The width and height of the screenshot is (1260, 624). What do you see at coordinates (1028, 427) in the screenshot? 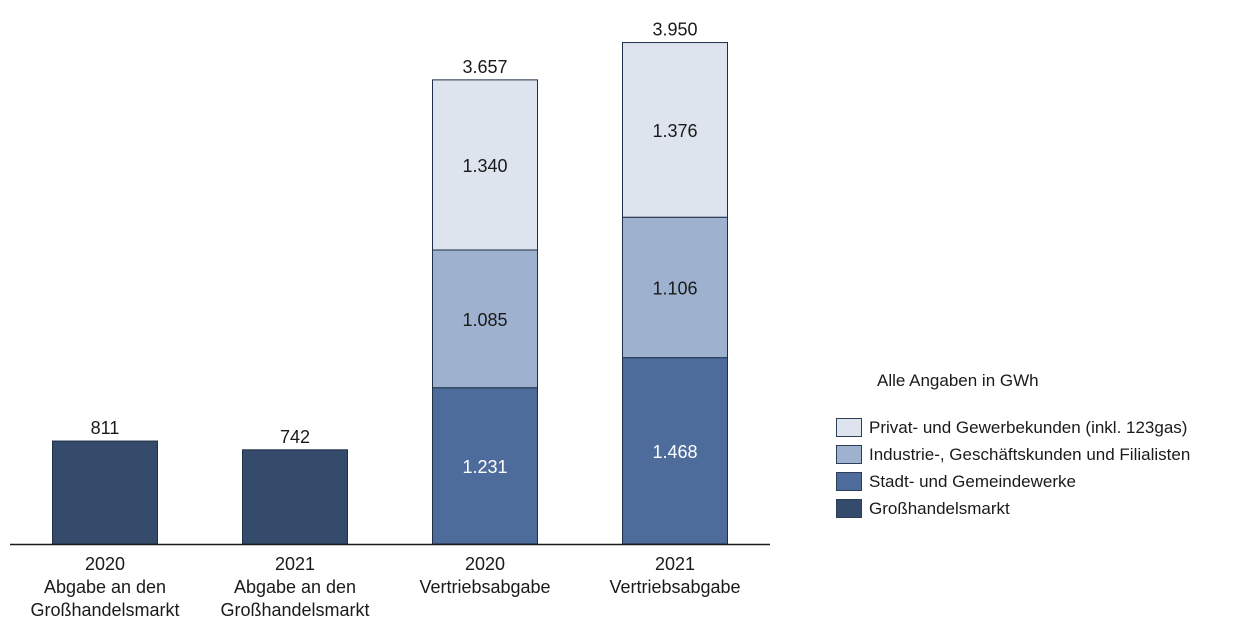
I see `legend-label-privat: Privat- und Gewerbekunden (inkl. 123gas)` at bounding box center [1028, 427].